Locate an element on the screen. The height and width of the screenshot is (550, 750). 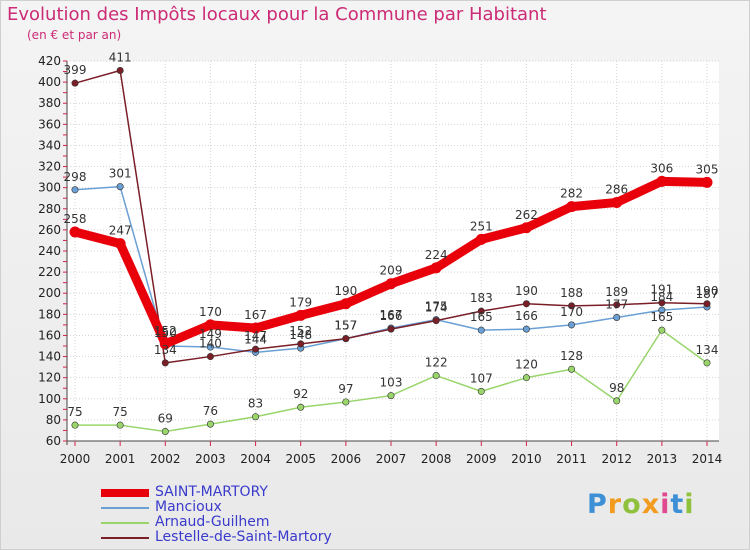
data-label: 301 is located at coordinates (120, 174).